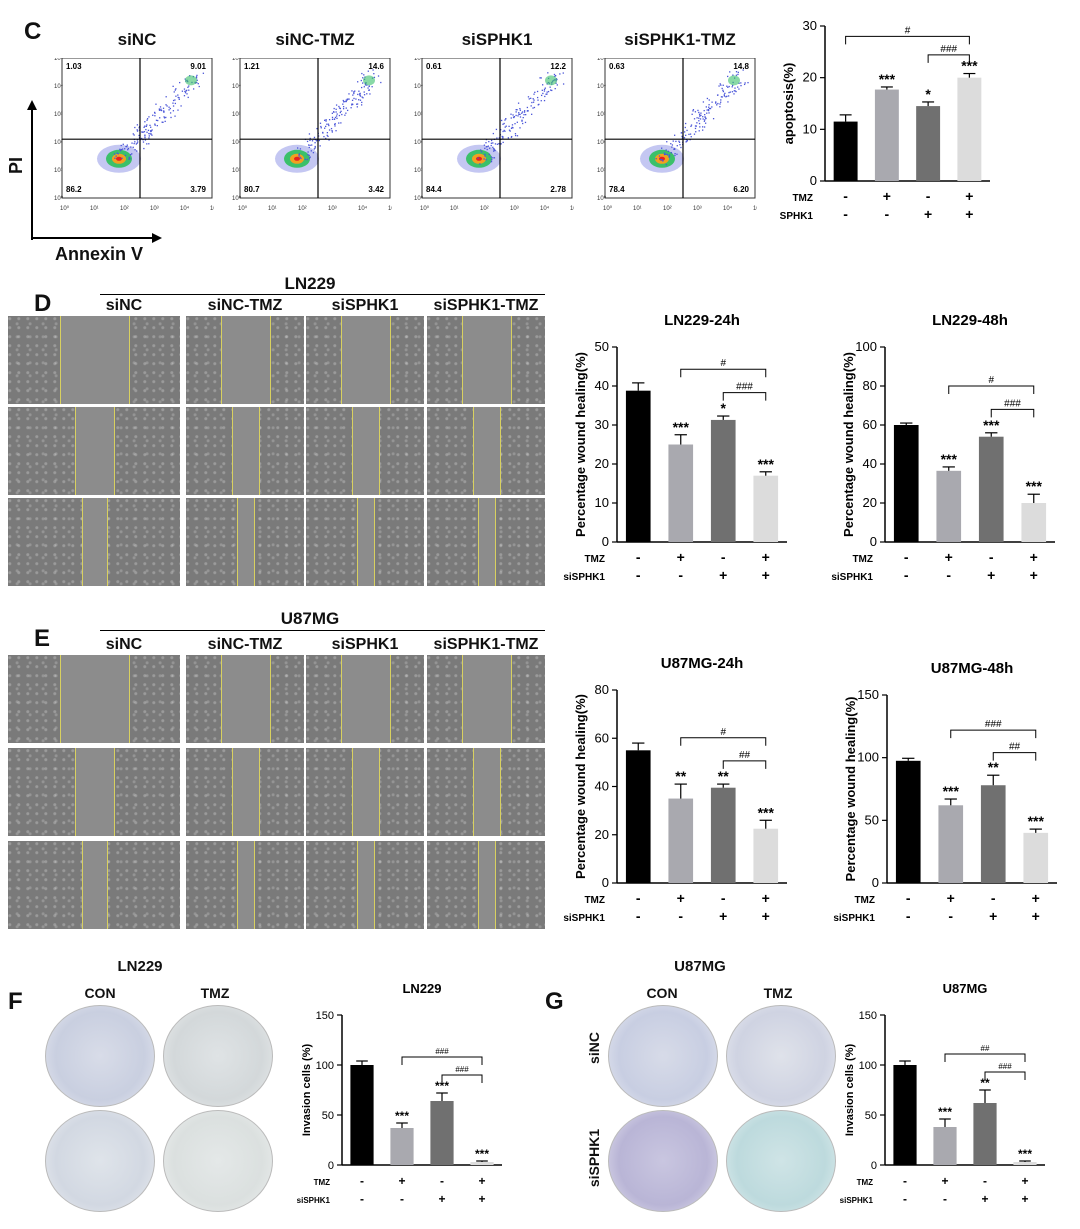 This screenshot has height=1229, width=1080. Describe the element at coordinates (124, 644) in the screenshot. I see `wound-column-label: siNC` at that location.